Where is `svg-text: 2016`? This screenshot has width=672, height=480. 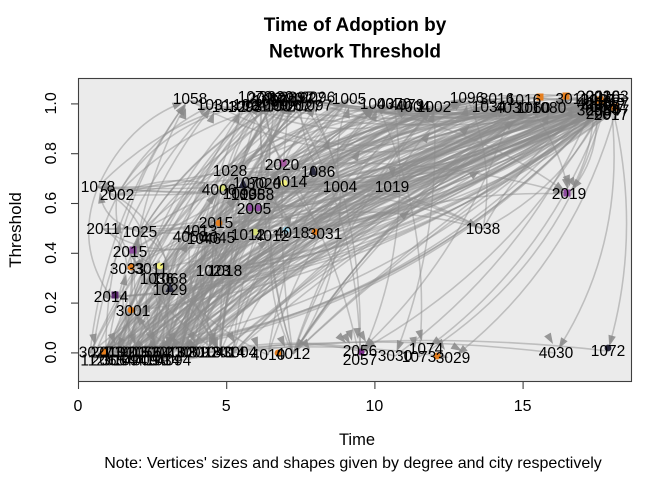
svg-text: 2016 is located at coordinates (603, 97).